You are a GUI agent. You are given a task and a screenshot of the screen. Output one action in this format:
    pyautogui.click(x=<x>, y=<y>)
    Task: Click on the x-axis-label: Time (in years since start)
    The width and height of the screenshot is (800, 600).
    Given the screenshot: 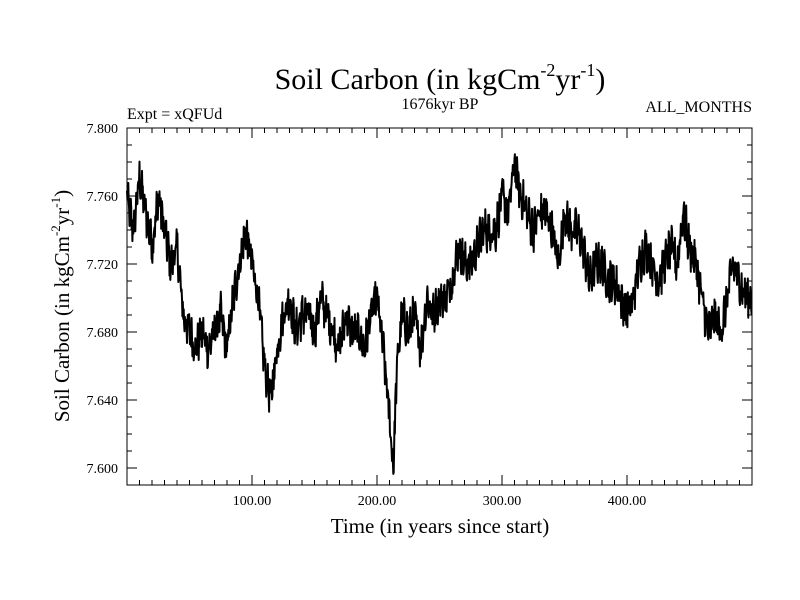 What is the action you would take?
    pyautogui.click(x=440, y=526)
    